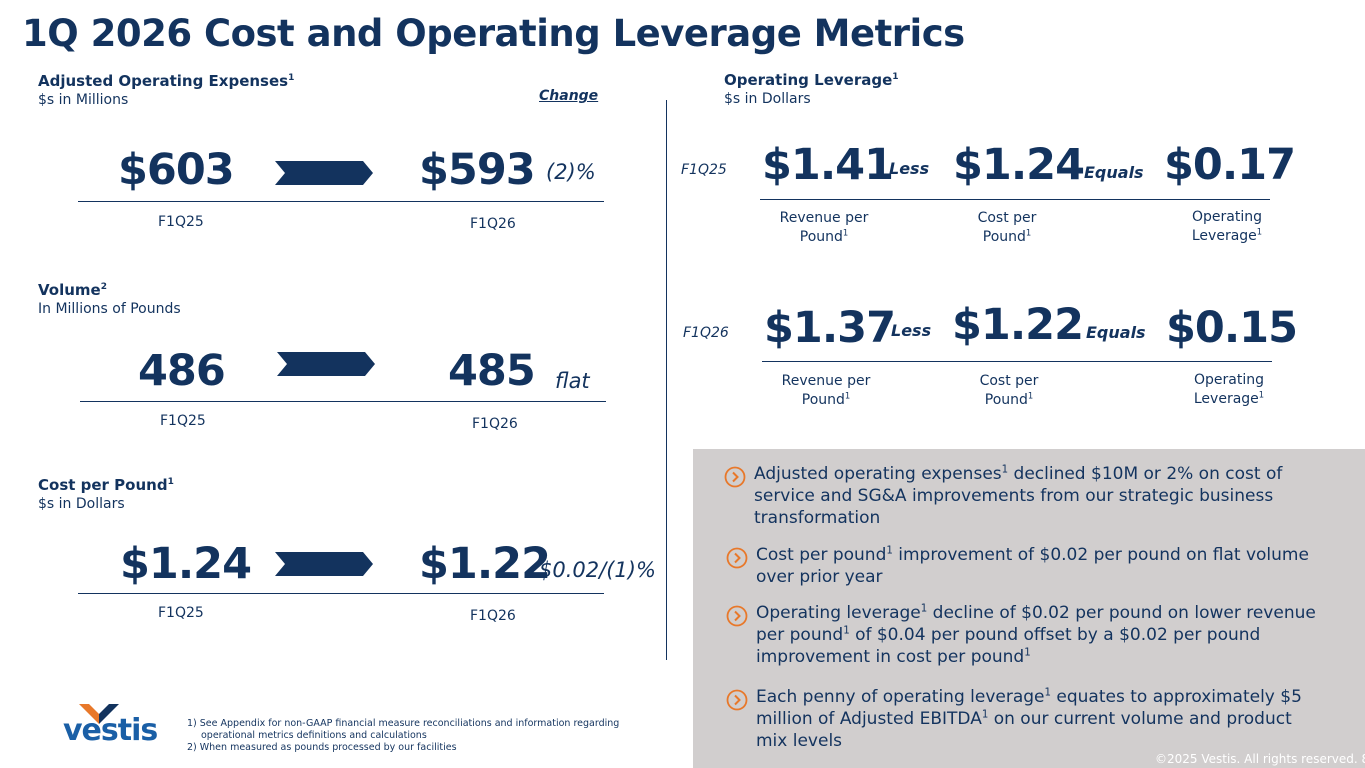  Describe the element at coordinates (597, 570) in the screenshot. I see `cost-per-pound-change: $0.02/(1)%` at that location.